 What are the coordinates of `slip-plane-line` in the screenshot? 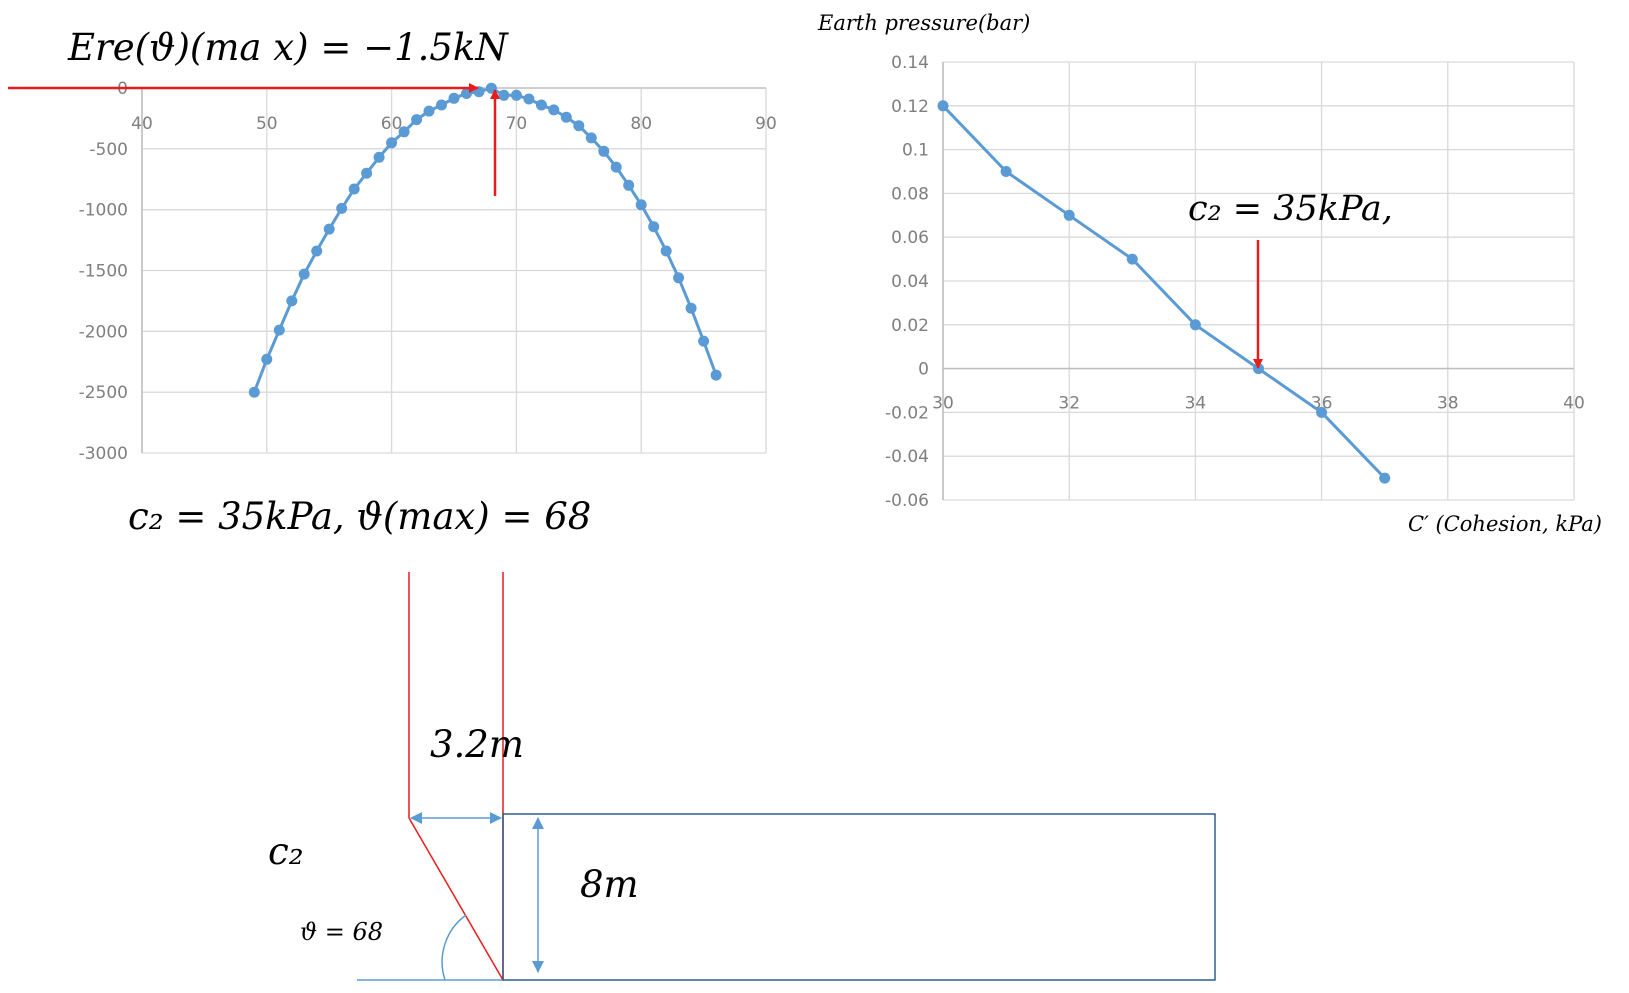 It's located at (456, 899).